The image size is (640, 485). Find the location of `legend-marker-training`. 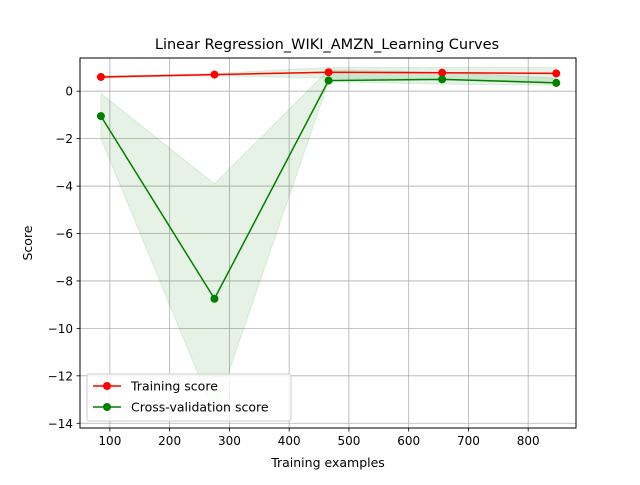

legend-marker-training is located at coordinates (107, 386).